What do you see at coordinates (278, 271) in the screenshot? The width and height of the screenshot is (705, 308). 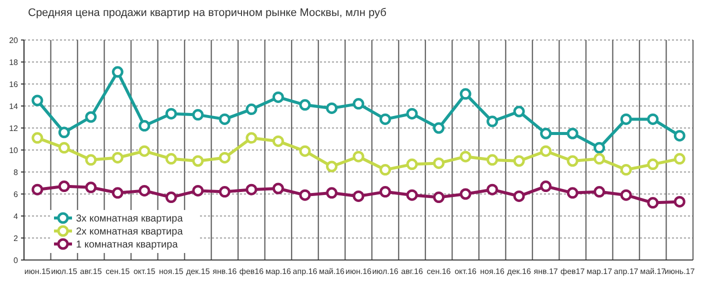 I see `x-tick-label: мар.16` at bounding box center [278, 271].